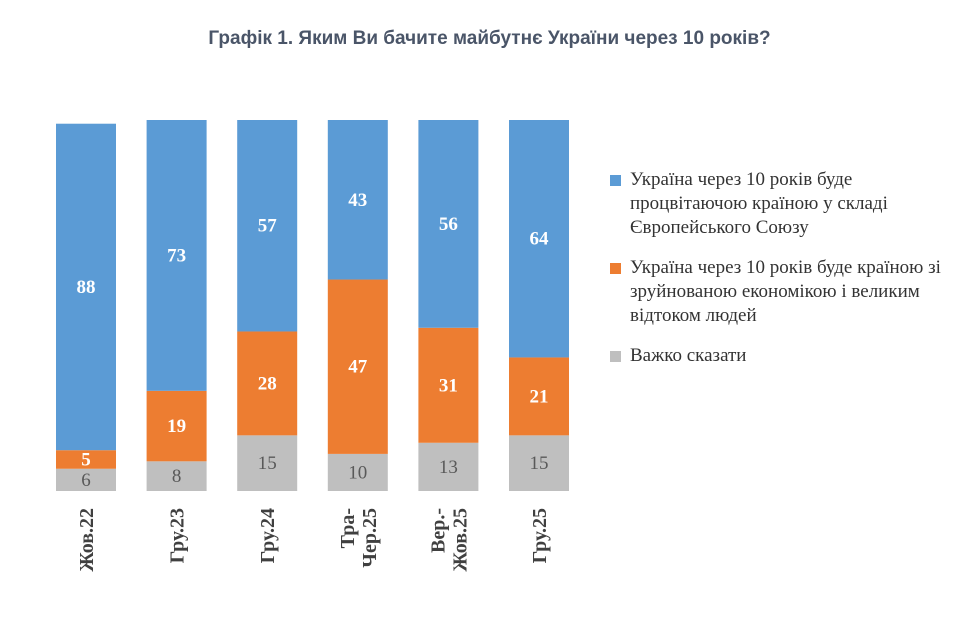 The height and width of the screenshot is (621, 979). I want to click on data-label-eu-1: 73, so click(176, 255).